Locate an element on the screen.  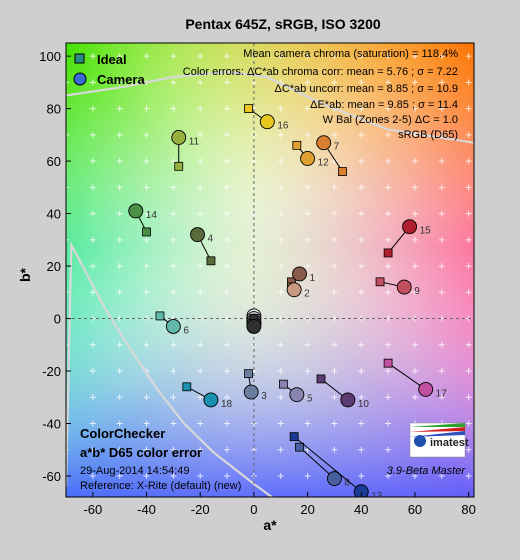
info-line-1: Mean camera chroma (saturation) = 118.4% is located at coordinates (350, 54).